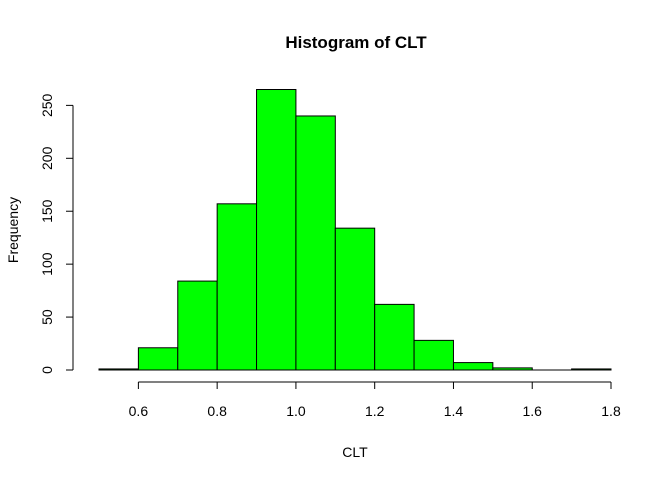 The width and height of the screenshot is (672, 480). I want to click on y-tick-label: 0, so click(47, 370).